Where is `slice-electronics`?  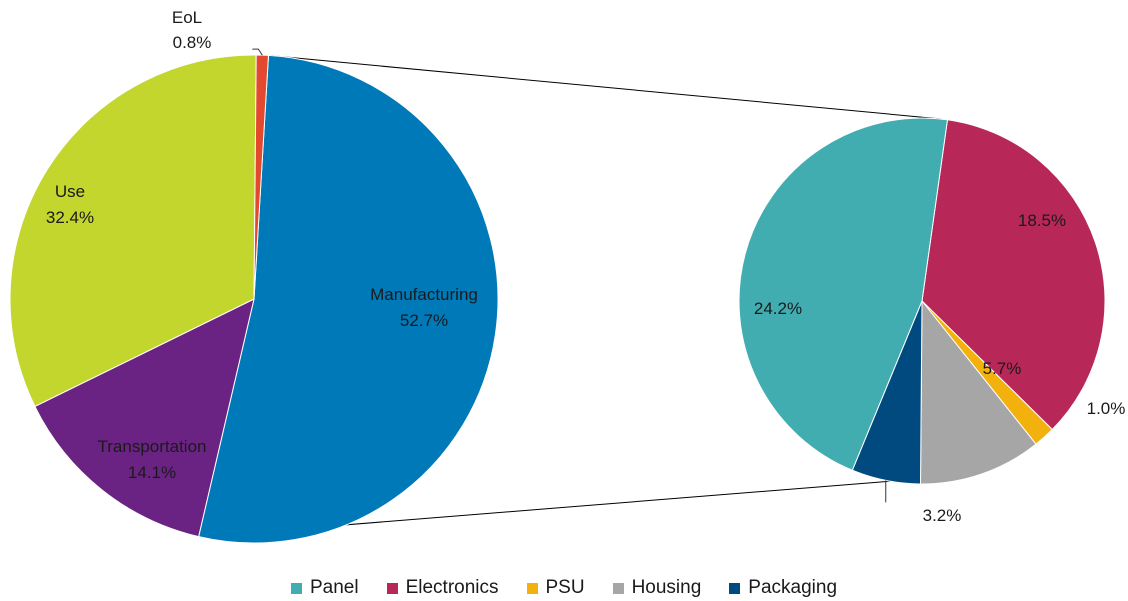
slice-electronics is located at coordinates (1013, 275).